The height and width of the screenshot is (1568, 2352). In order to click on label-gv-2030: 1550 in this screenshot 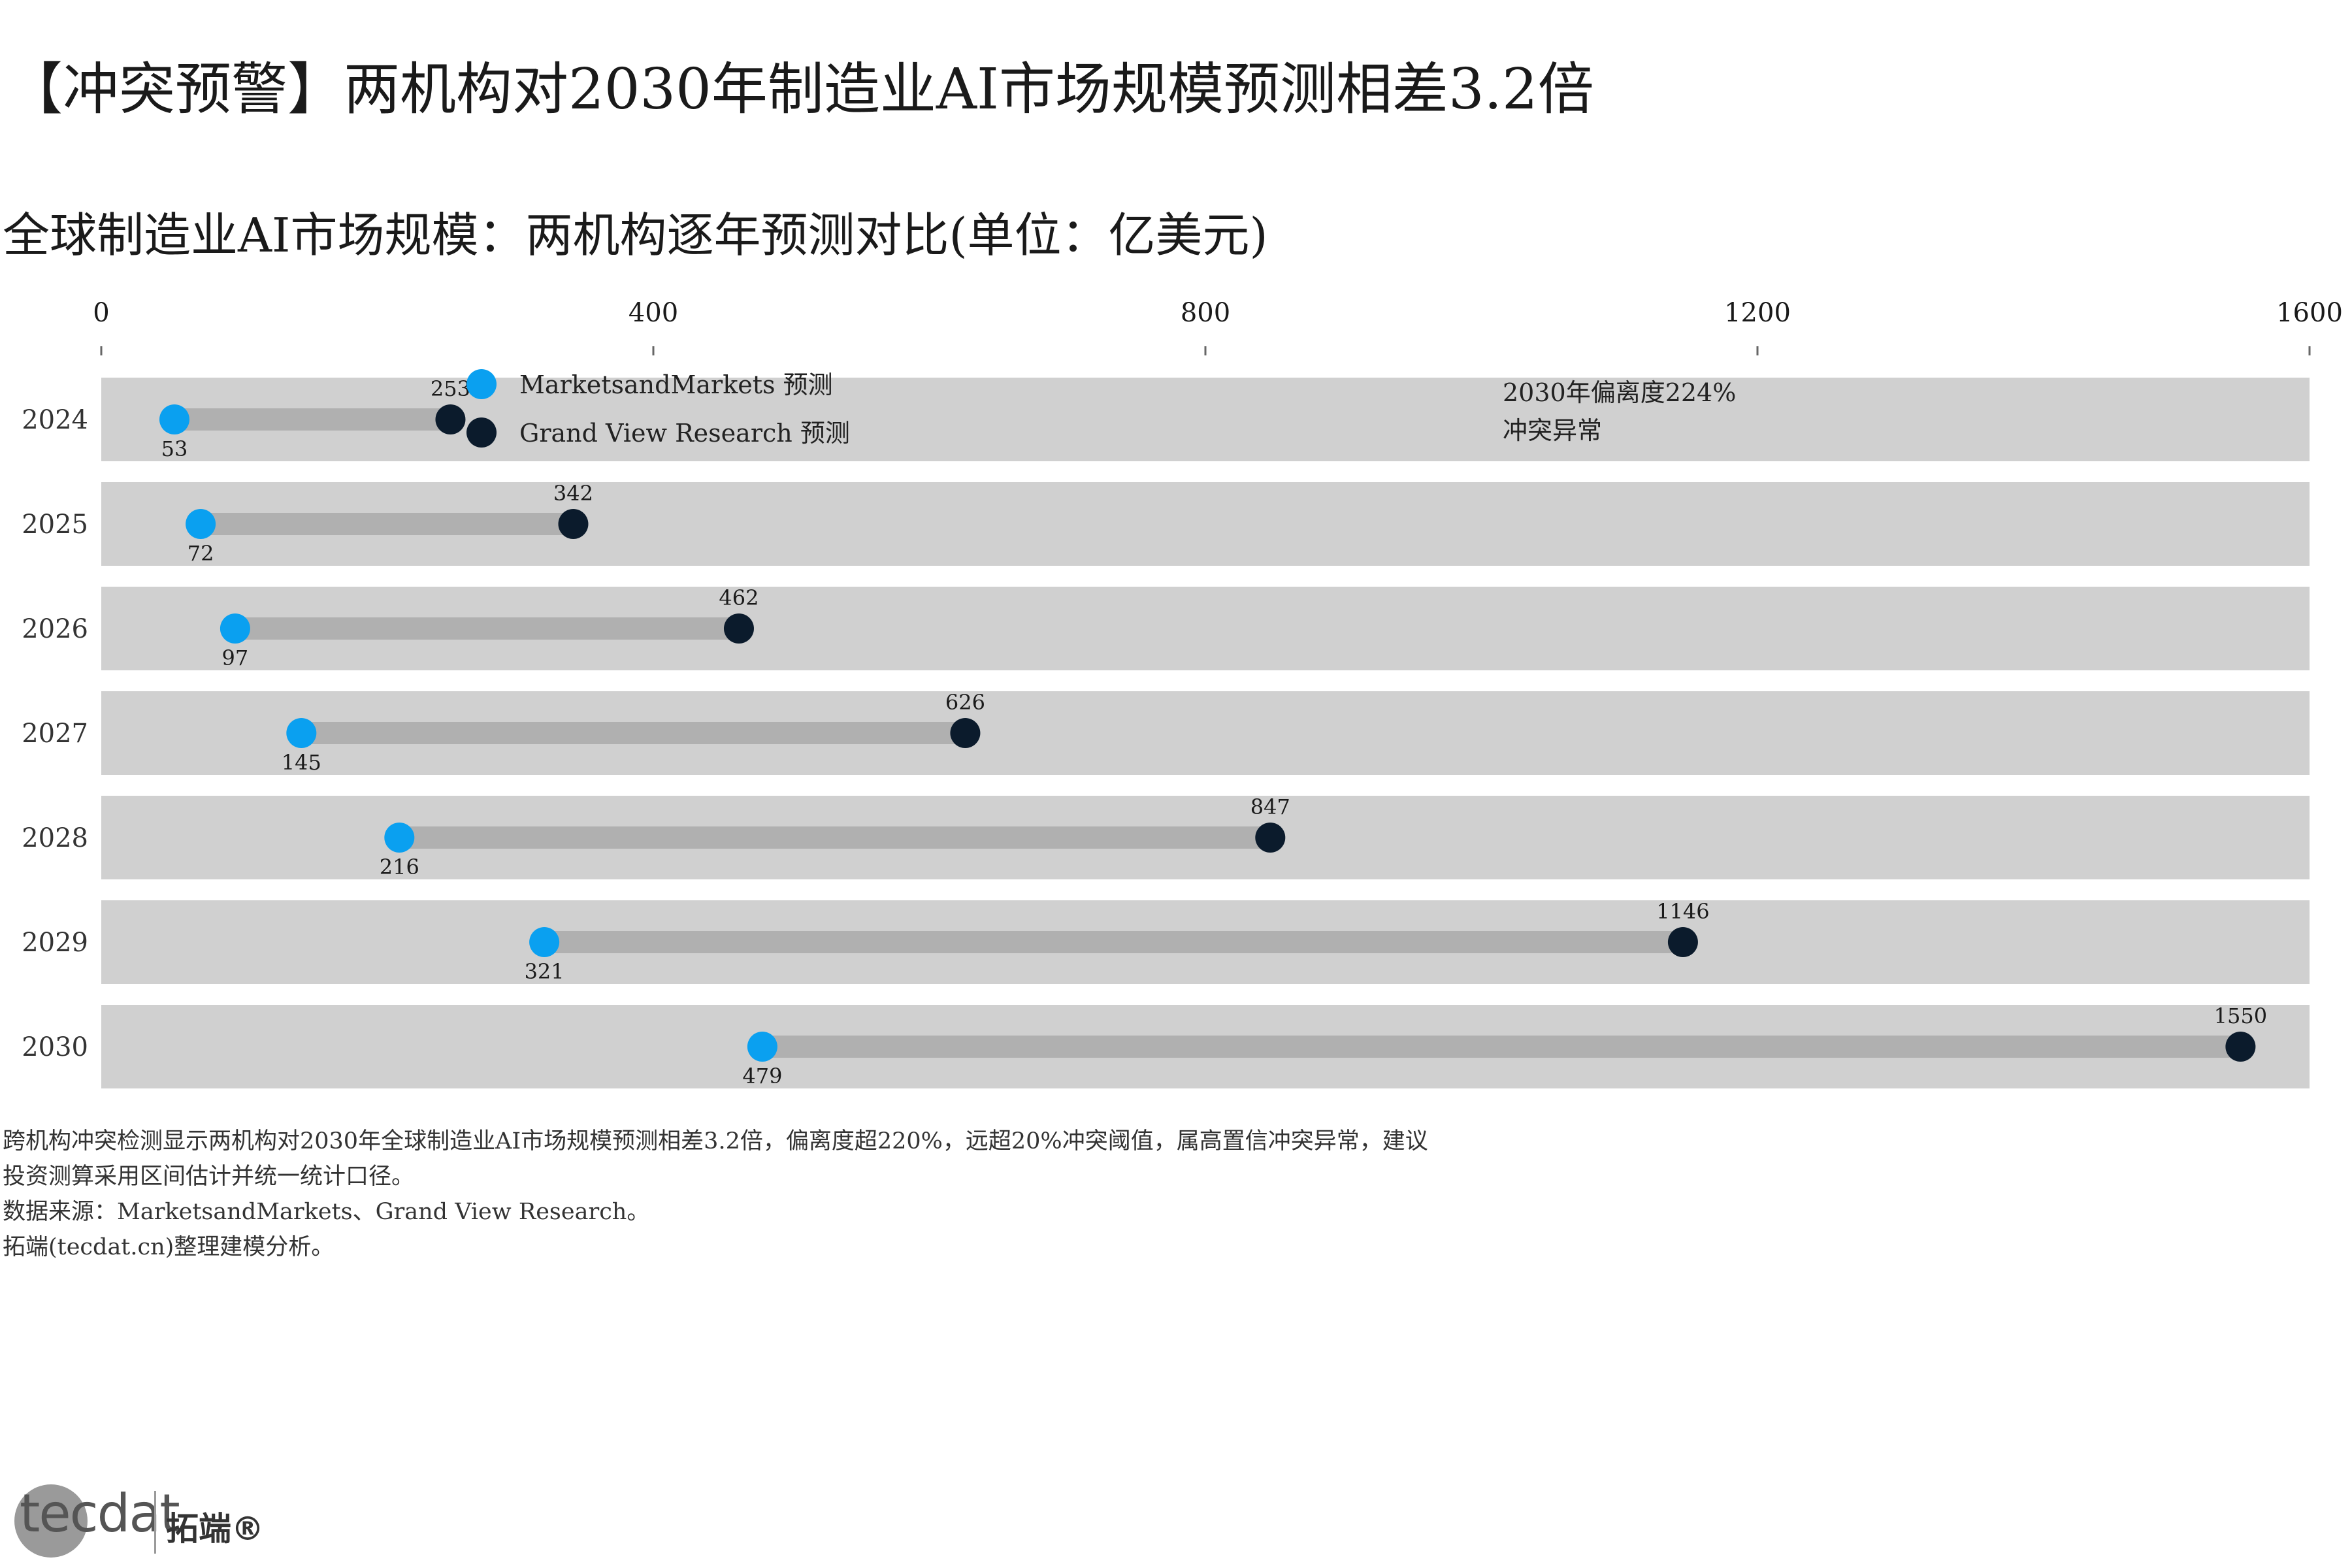, I will do `click(2240, 1016)`.